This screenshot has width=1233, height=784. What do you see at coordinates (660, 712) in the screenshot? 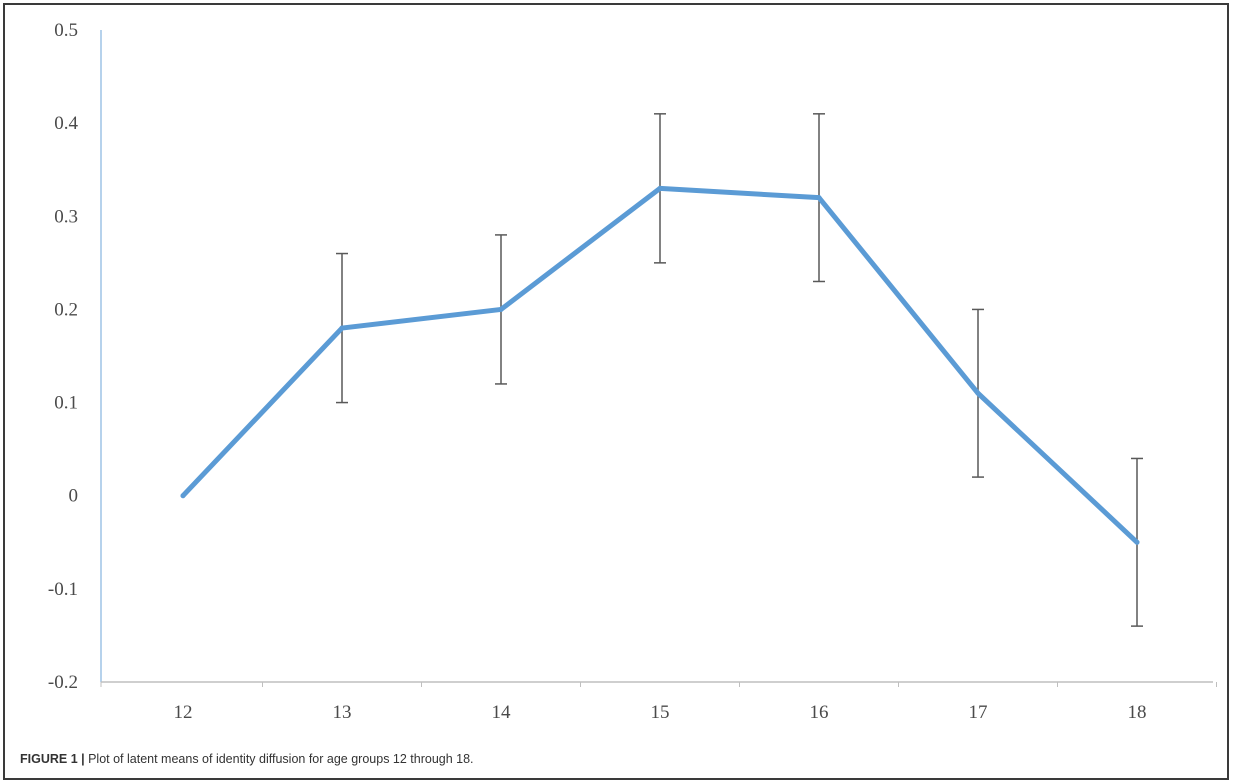
I see `x-tick-label: 15` at bounding box center [660, 712].